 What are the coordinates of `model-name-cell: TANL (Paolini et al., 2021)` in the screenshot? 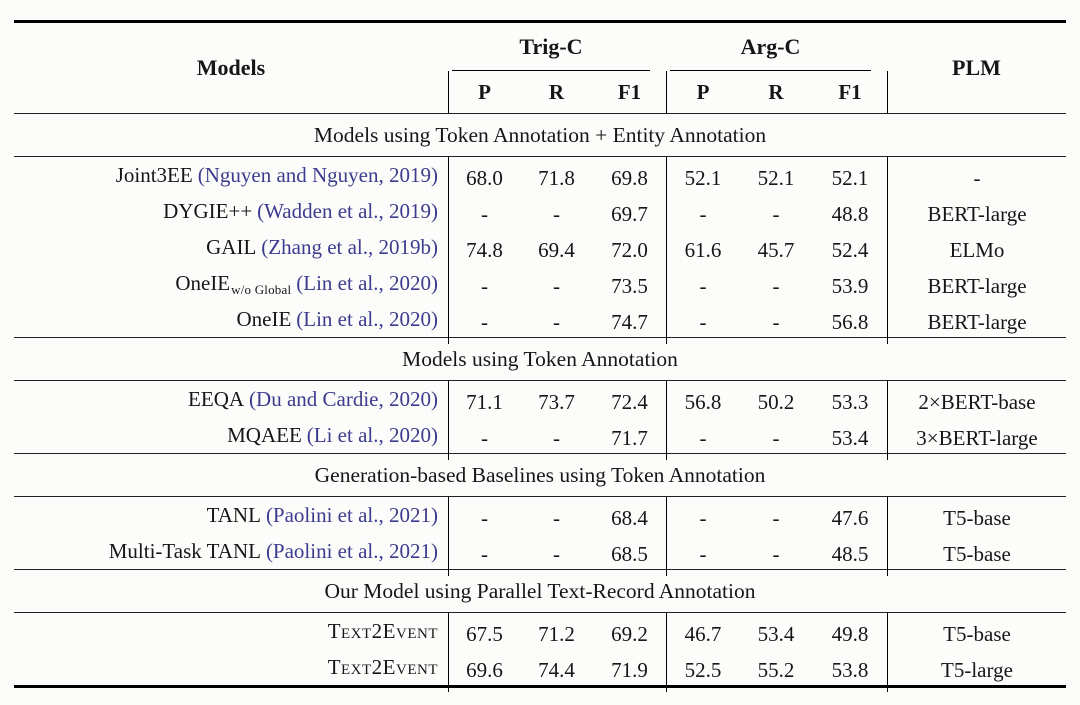 It's located at (231, 518).